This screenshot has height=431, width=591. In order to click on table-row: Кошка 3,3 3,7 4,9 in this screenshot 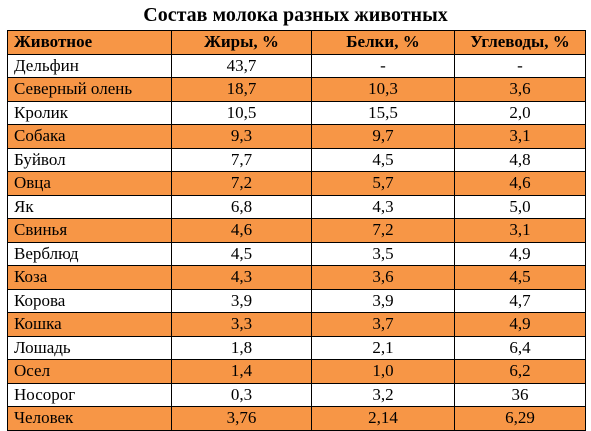, I will do `click(296, 324)`.